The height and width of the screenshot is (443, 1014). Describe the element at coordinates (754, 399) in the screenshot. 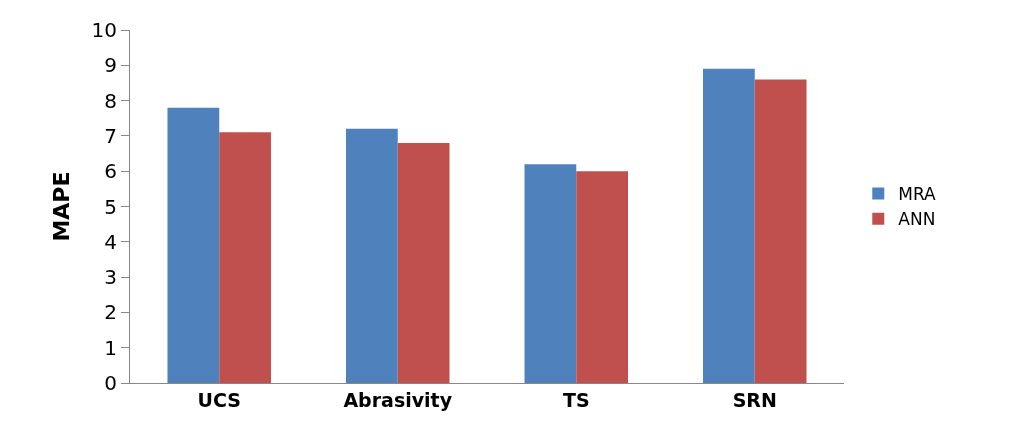

I see `x-tick-label: SRN` at that location.